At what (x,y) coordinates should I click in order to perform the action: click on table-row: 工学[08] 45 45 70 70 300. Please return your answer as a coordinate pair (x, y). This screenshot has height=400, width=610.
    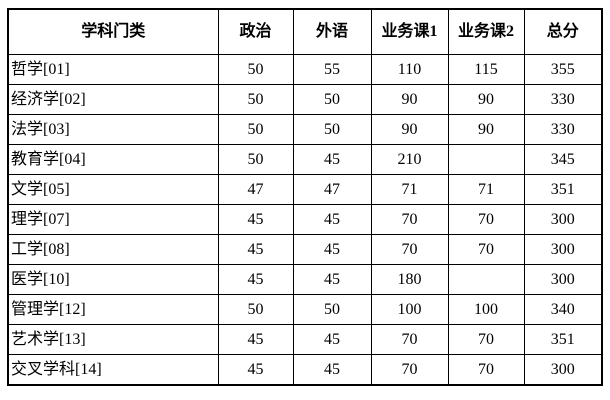
    Looking at the image, I should click on (305, 249).